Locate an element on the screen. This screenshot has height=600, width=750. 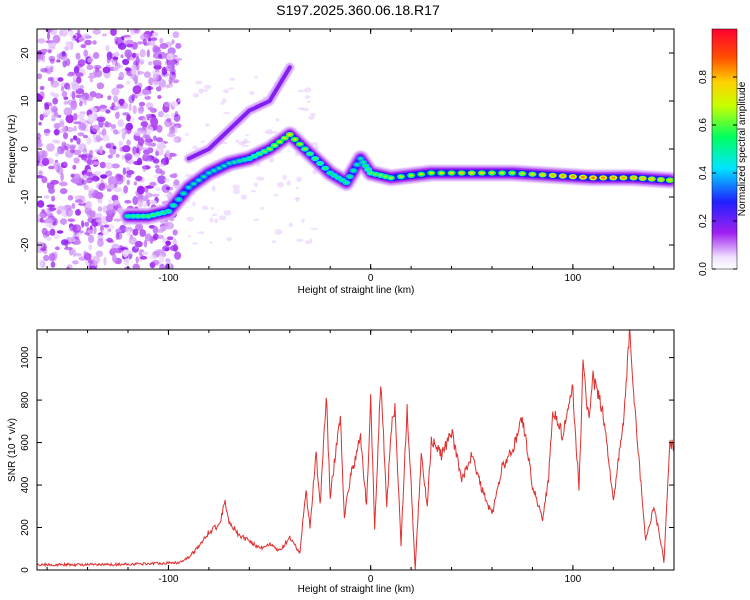
chart-title: S197.2025.360.06.18.R17 is located at coordinates (358, 10).